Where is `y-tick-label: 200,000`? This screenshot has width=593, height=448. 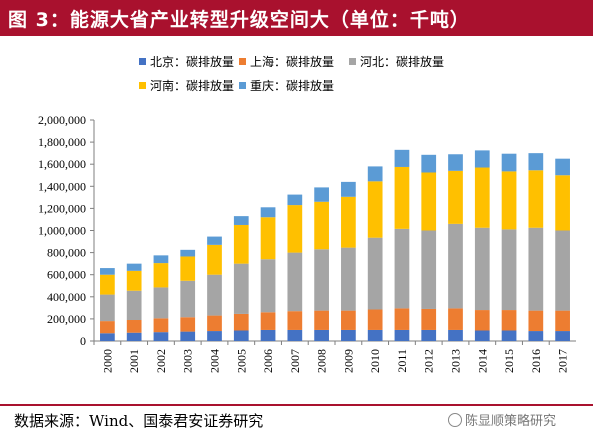 y-tick-label: 200,000 is located at coordinates (66, 319).